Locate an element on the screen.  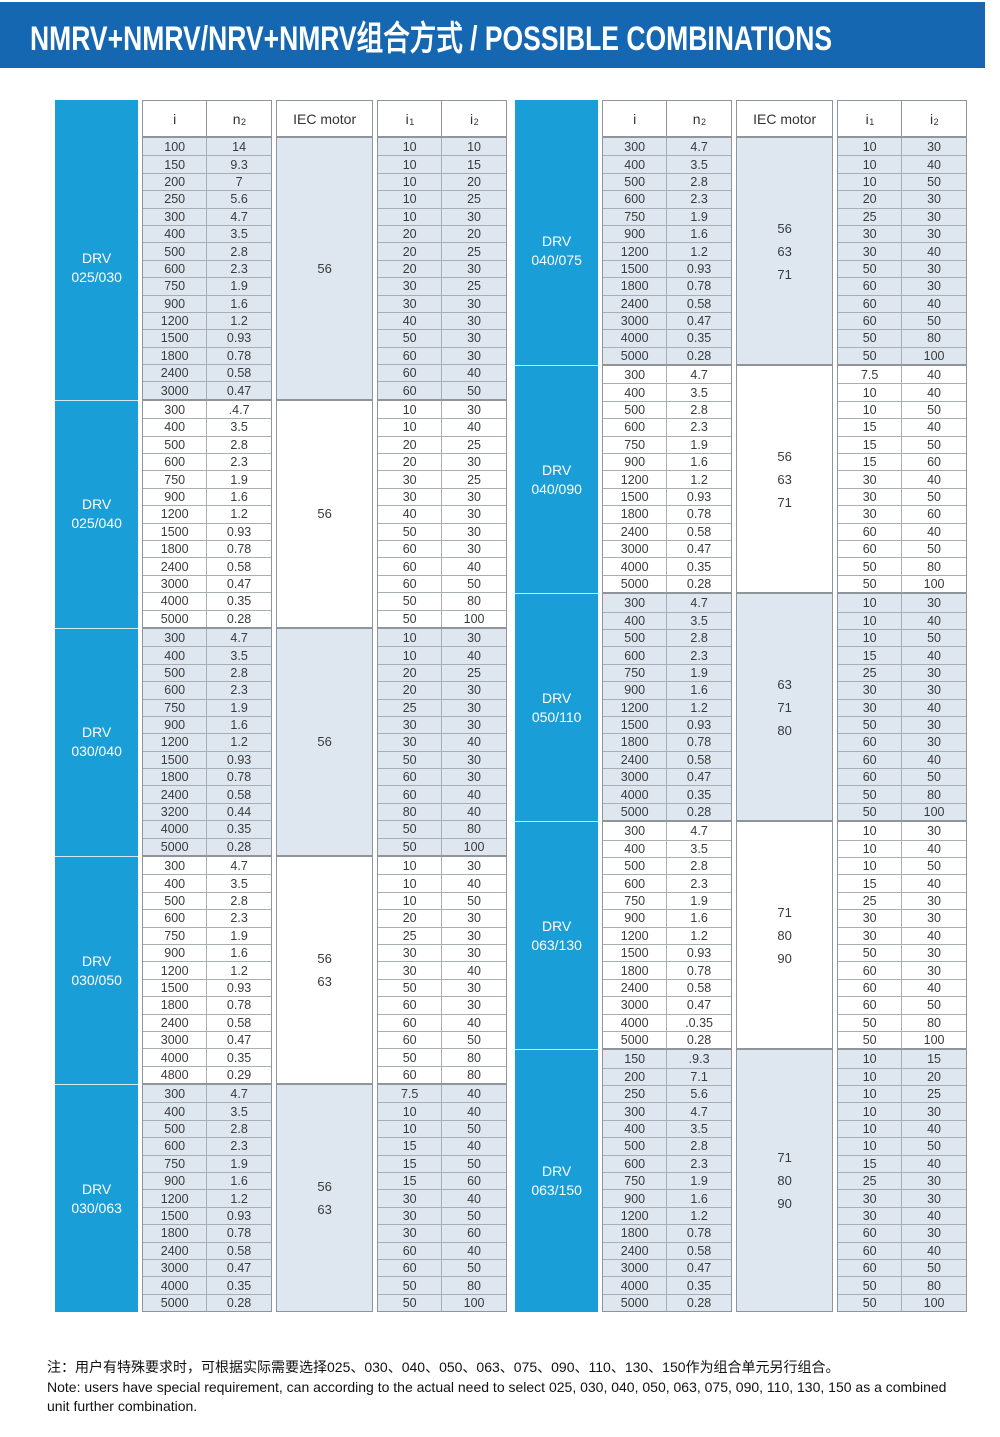
iec-value: 90 is located at coordinates (784, 958).